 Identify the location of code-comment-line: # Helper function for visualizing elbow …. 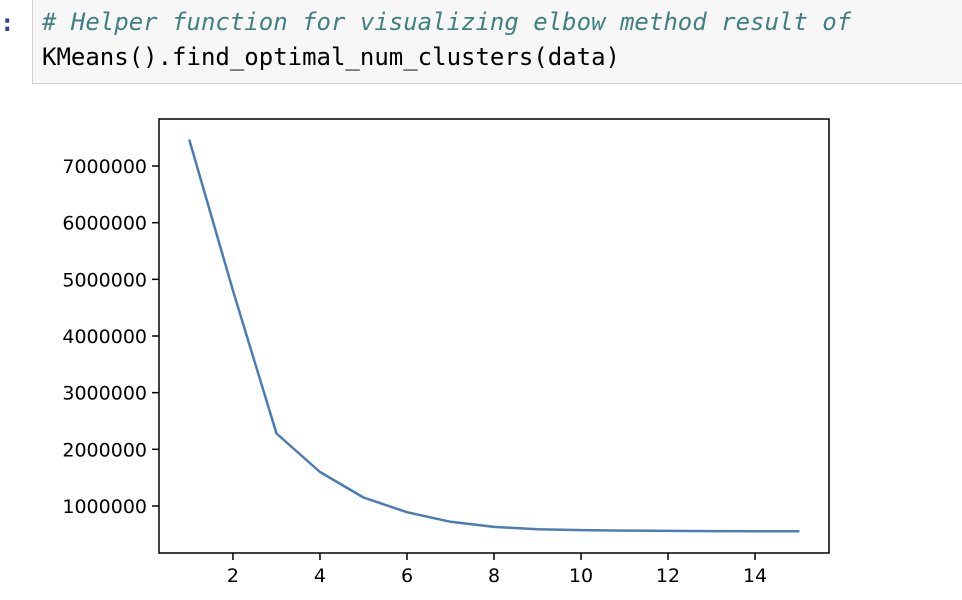
(447, 22).